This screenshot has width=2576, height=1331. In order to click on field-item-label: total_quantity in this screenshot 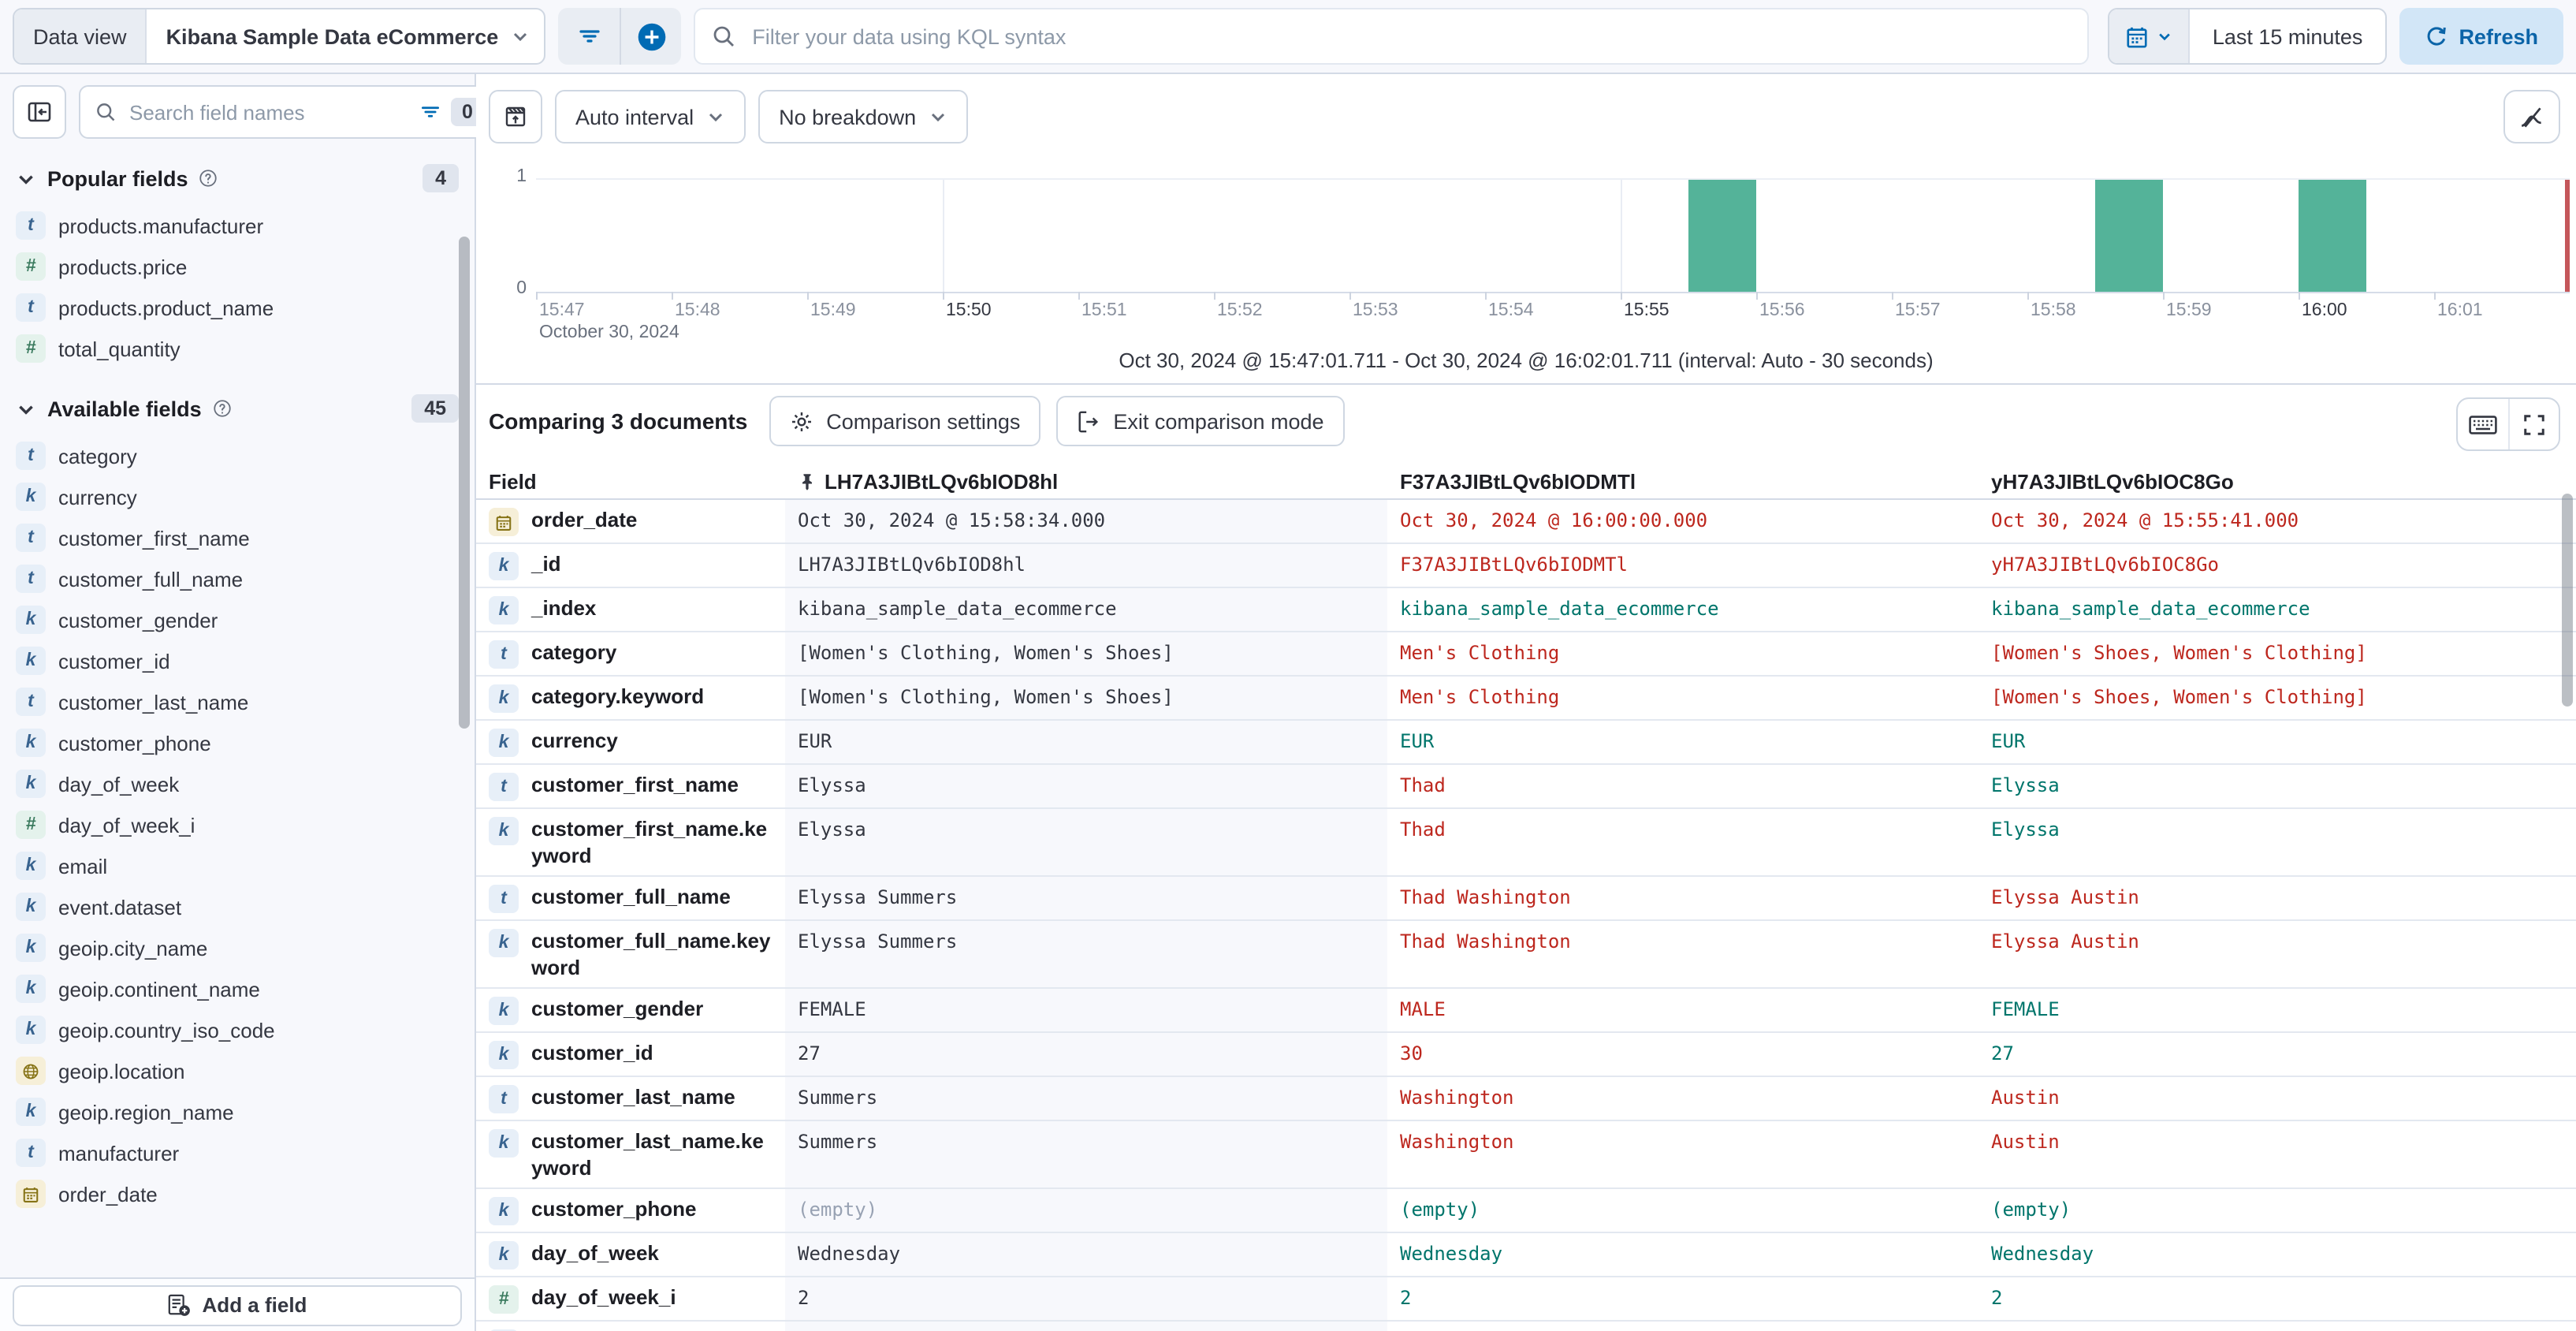, I will do `click(119, 348)`.